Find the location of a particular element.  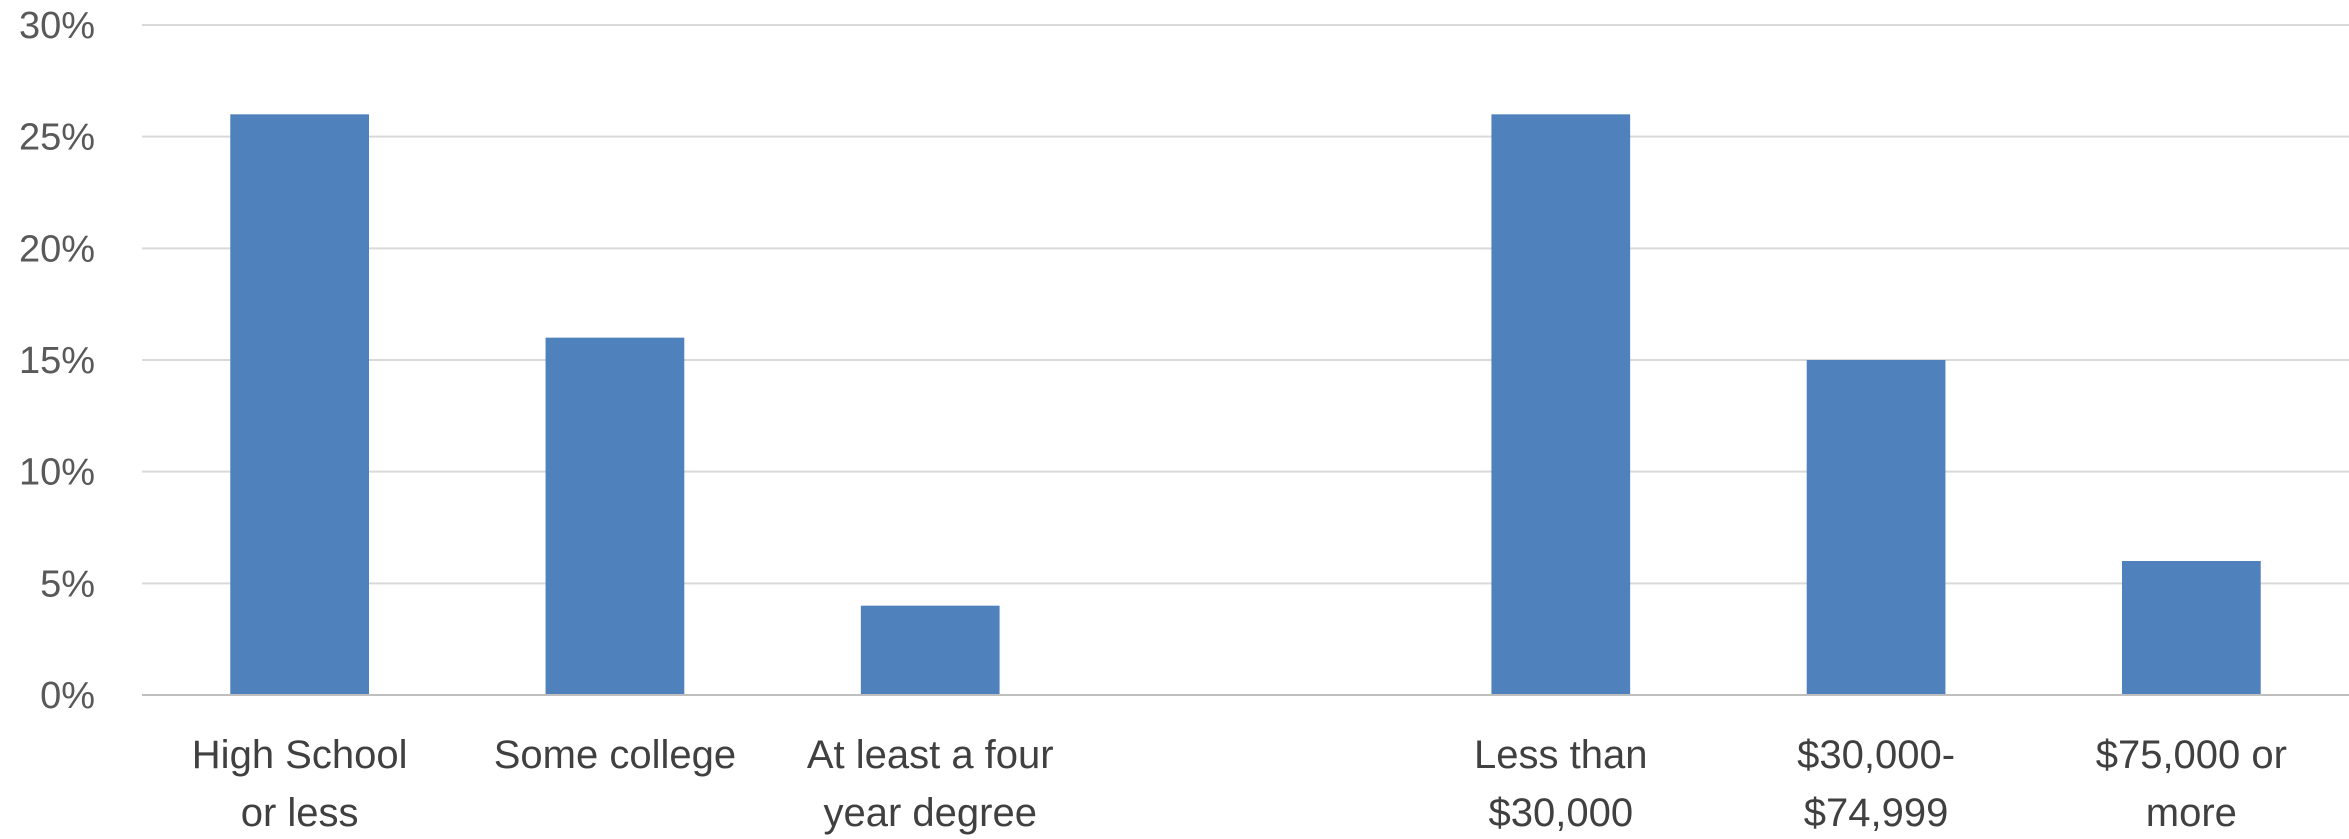

y-tick-label: 5% is located at coordinates (67, 584).